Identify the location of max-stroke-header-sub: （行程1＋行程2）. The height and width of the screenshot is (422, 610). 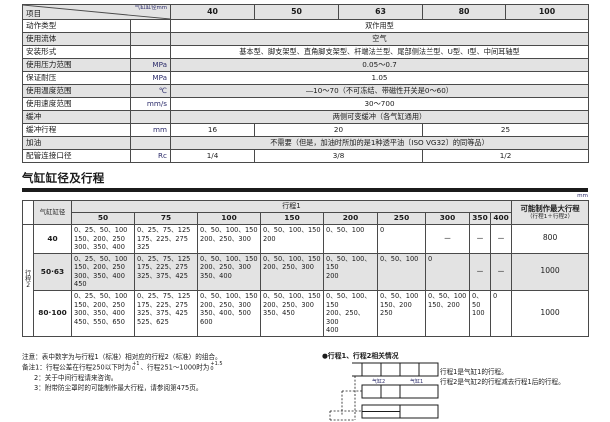
(550, 216).